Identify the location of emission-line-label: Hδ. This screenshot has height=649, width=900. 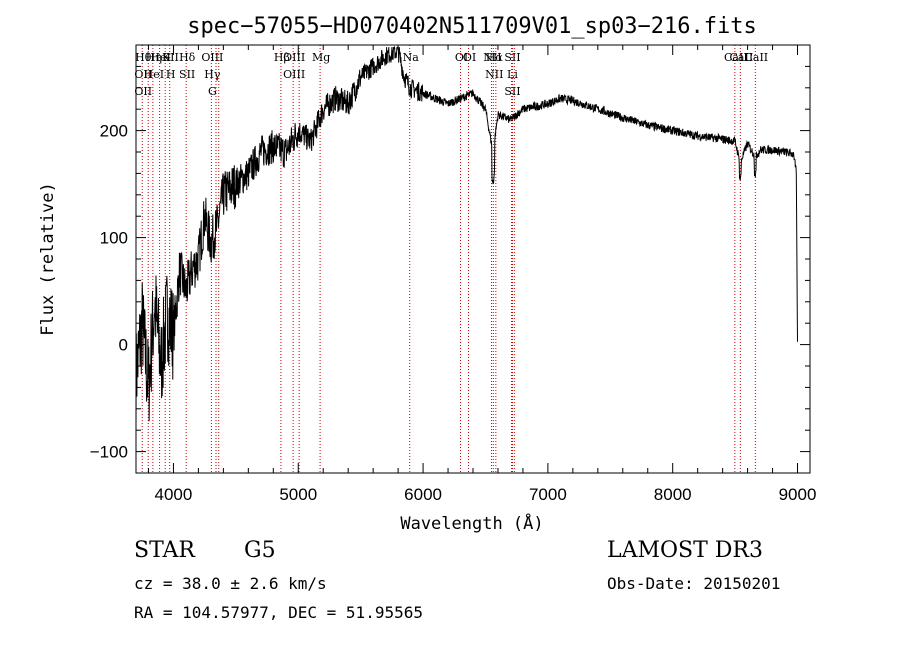
(187, 57).